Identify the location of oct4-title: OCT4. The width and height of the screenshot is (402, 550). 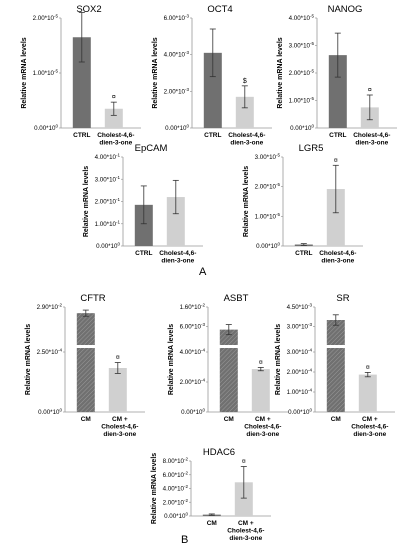
(219, 9).